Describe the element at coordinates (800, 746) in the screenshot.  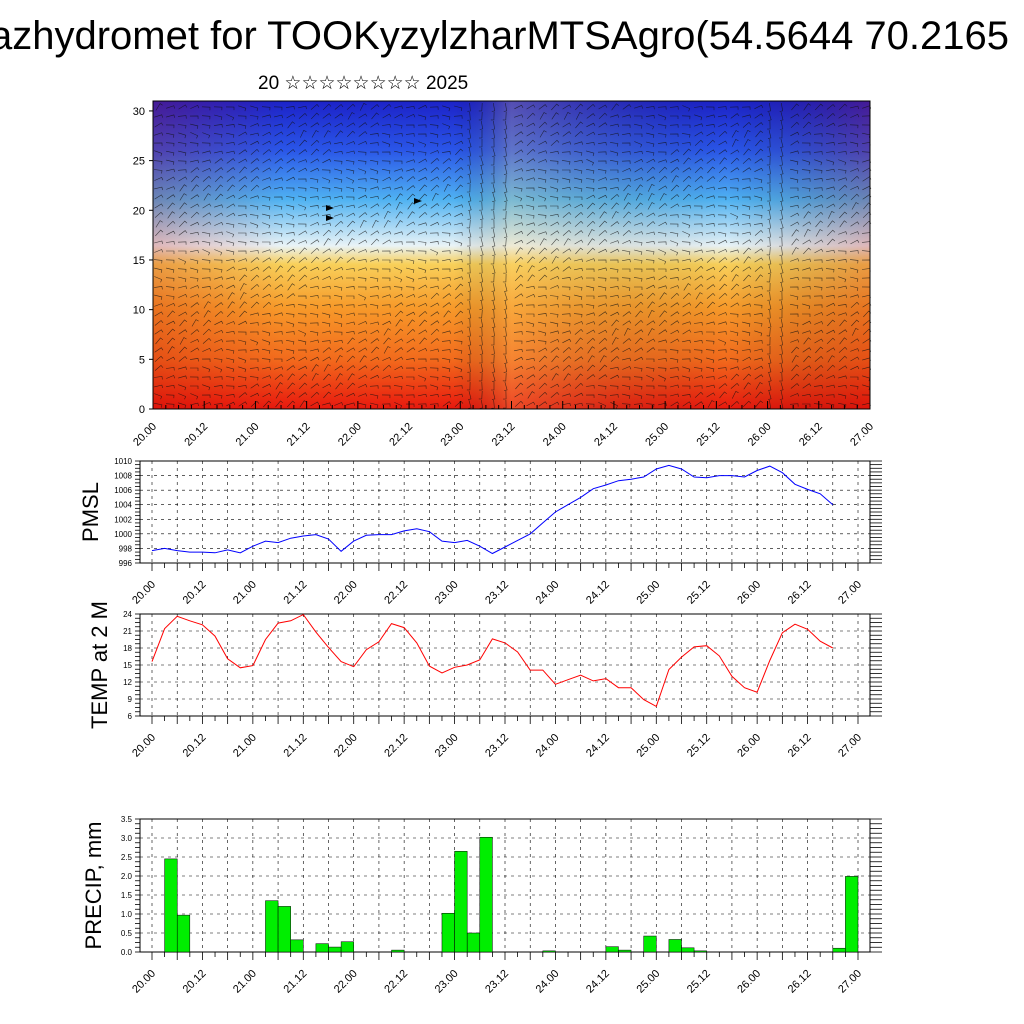
I see `x-tick-label: 26.12` at that location.